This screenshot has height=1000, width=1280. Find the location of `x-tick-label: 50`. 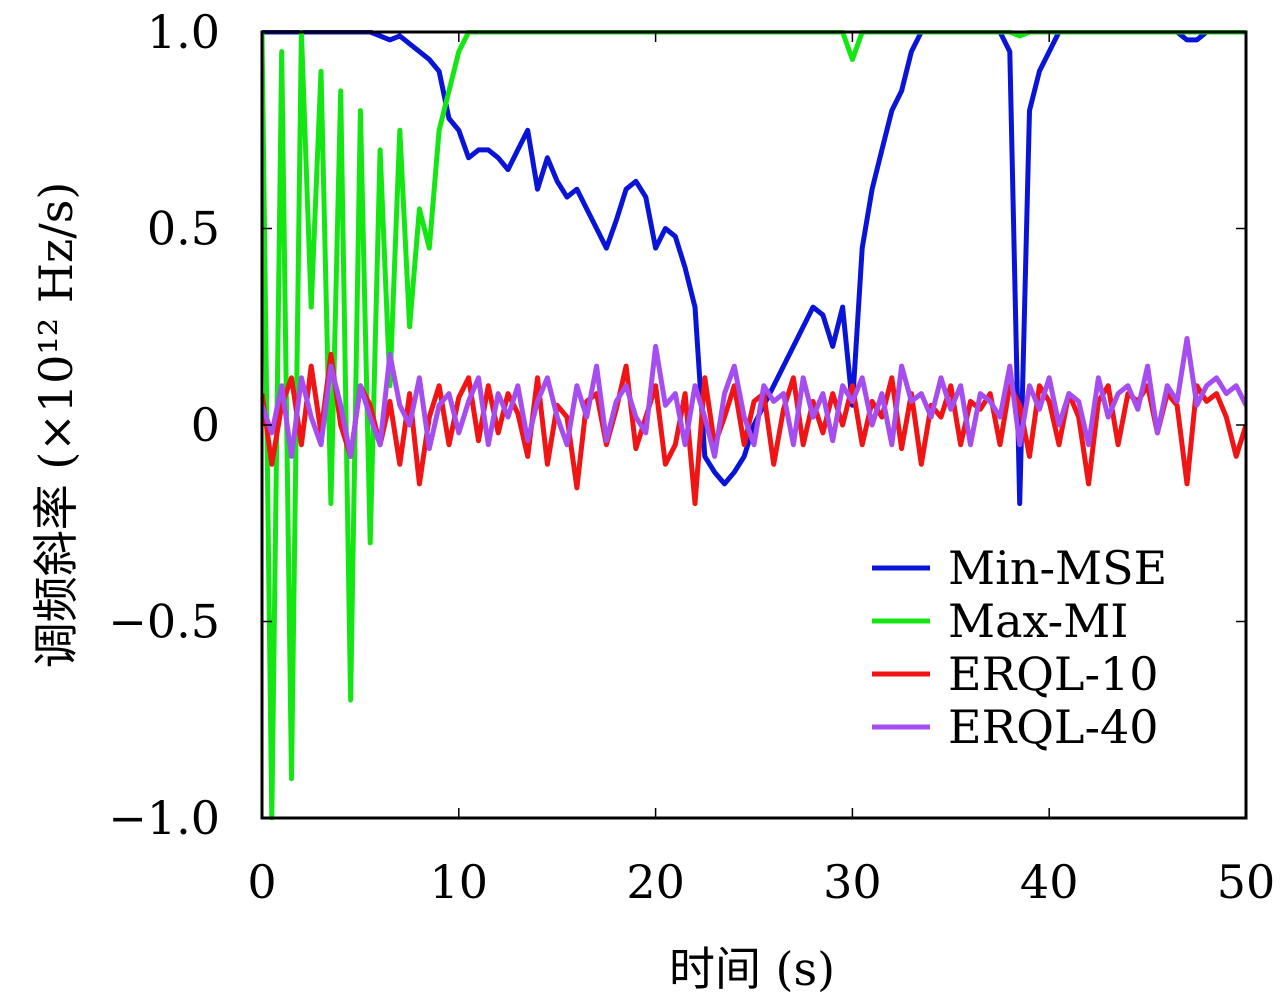

x-tick-label: 50 is located at coordinates (1246, 882).